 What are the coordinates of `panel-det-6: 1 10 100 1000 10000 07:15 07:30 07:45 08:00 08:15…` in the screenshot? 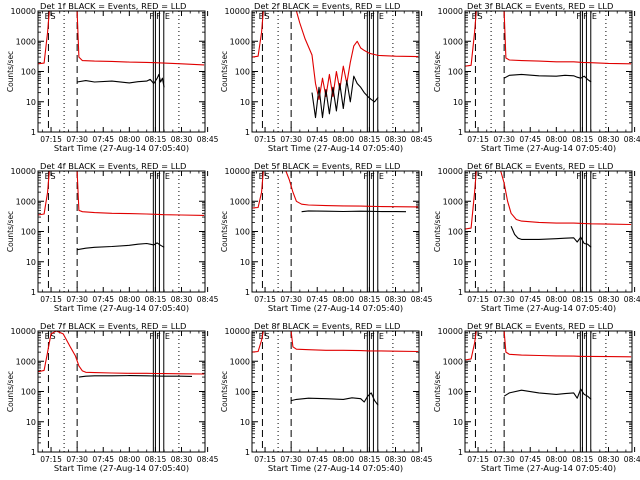 It's located at (536, 237).